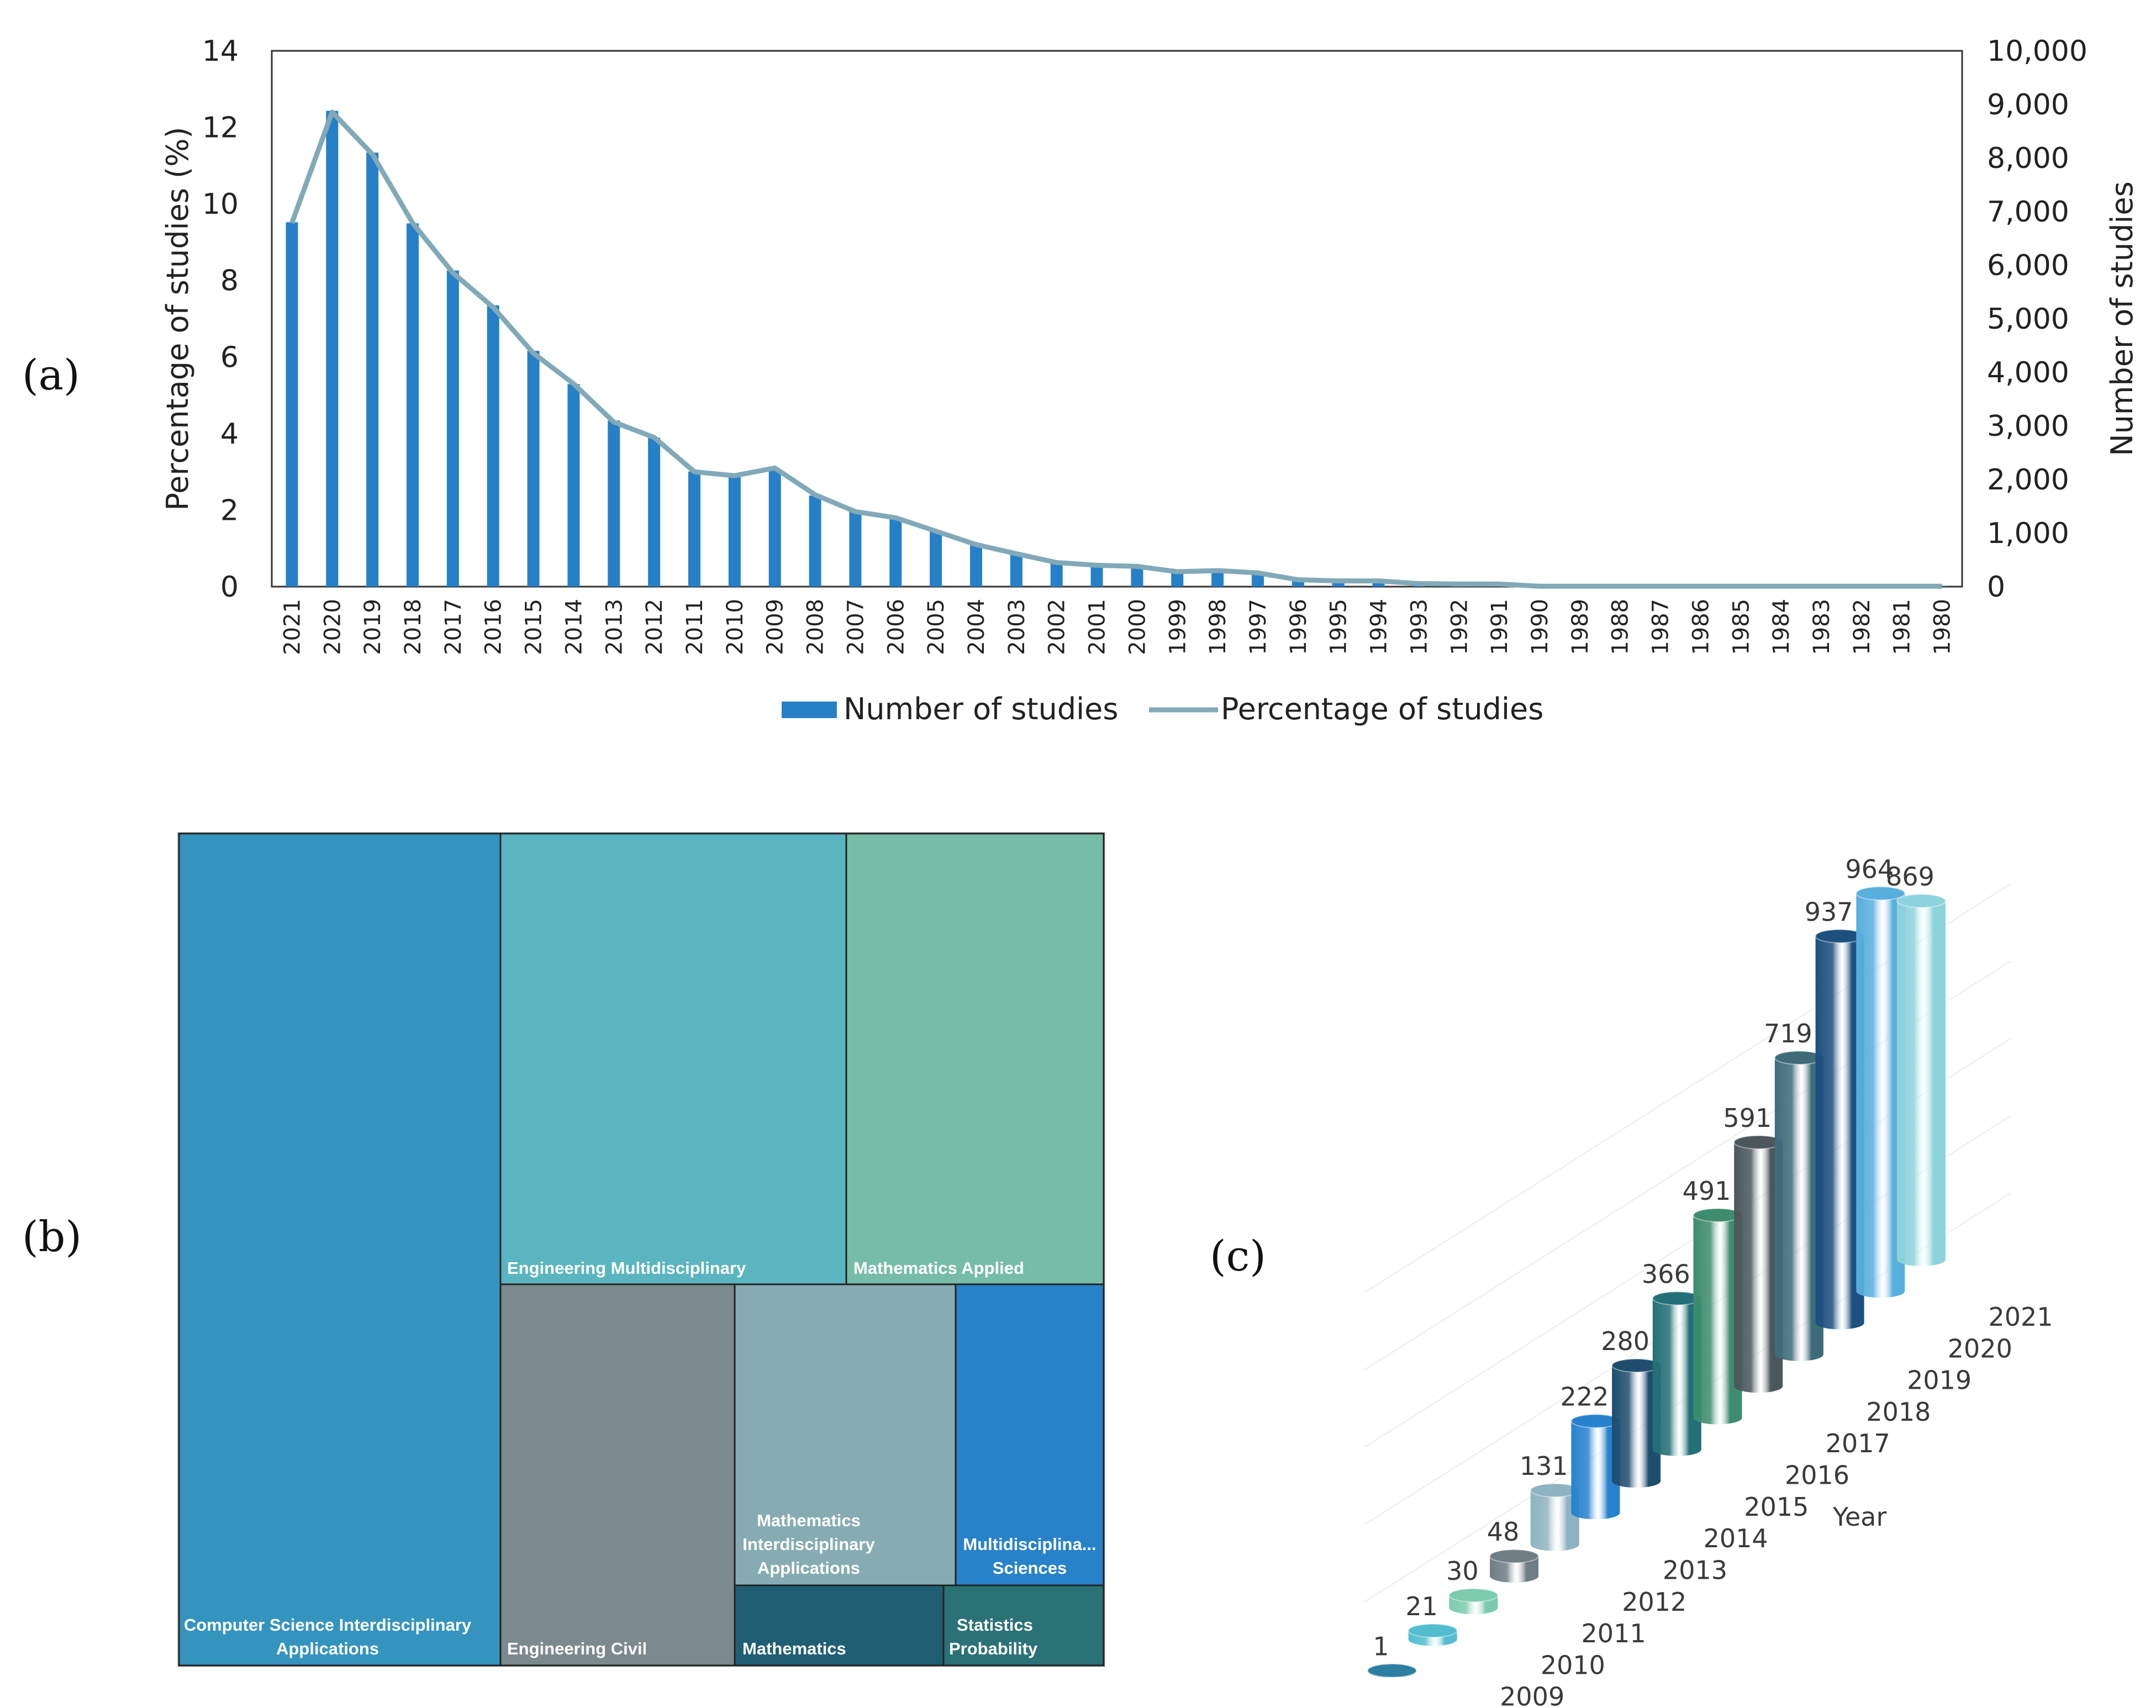 This screenshot has height=1708, width=2156. Describe the element at coordinates (1620, 627) in the screenshot. I see `x-tick-label: 1988` at that location.